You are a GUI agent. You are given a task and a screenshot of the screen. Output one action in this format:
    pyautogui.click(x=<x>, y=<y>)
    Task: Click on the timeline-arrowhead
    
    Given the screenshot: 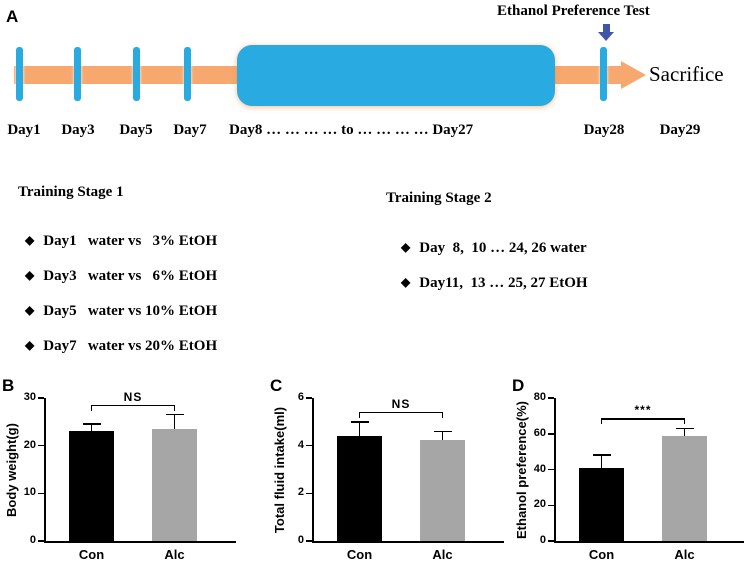 What is the action you would take?
    pyautogui.click(x=633, y=75)
    